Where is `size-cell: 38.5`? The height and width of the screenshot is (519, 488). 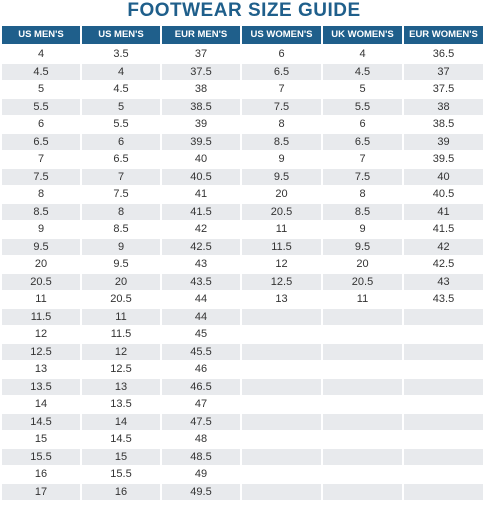 size-cell: 38.5 is located at coordinates (201, 106).